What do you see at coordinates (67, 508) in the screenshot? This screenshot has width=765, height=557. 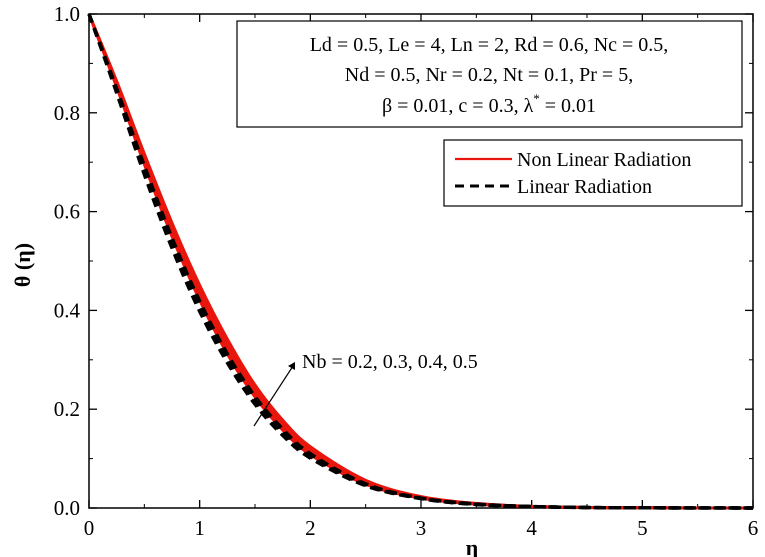 I see `y-tick-label: 0.0` at bounding box center [67, 508].